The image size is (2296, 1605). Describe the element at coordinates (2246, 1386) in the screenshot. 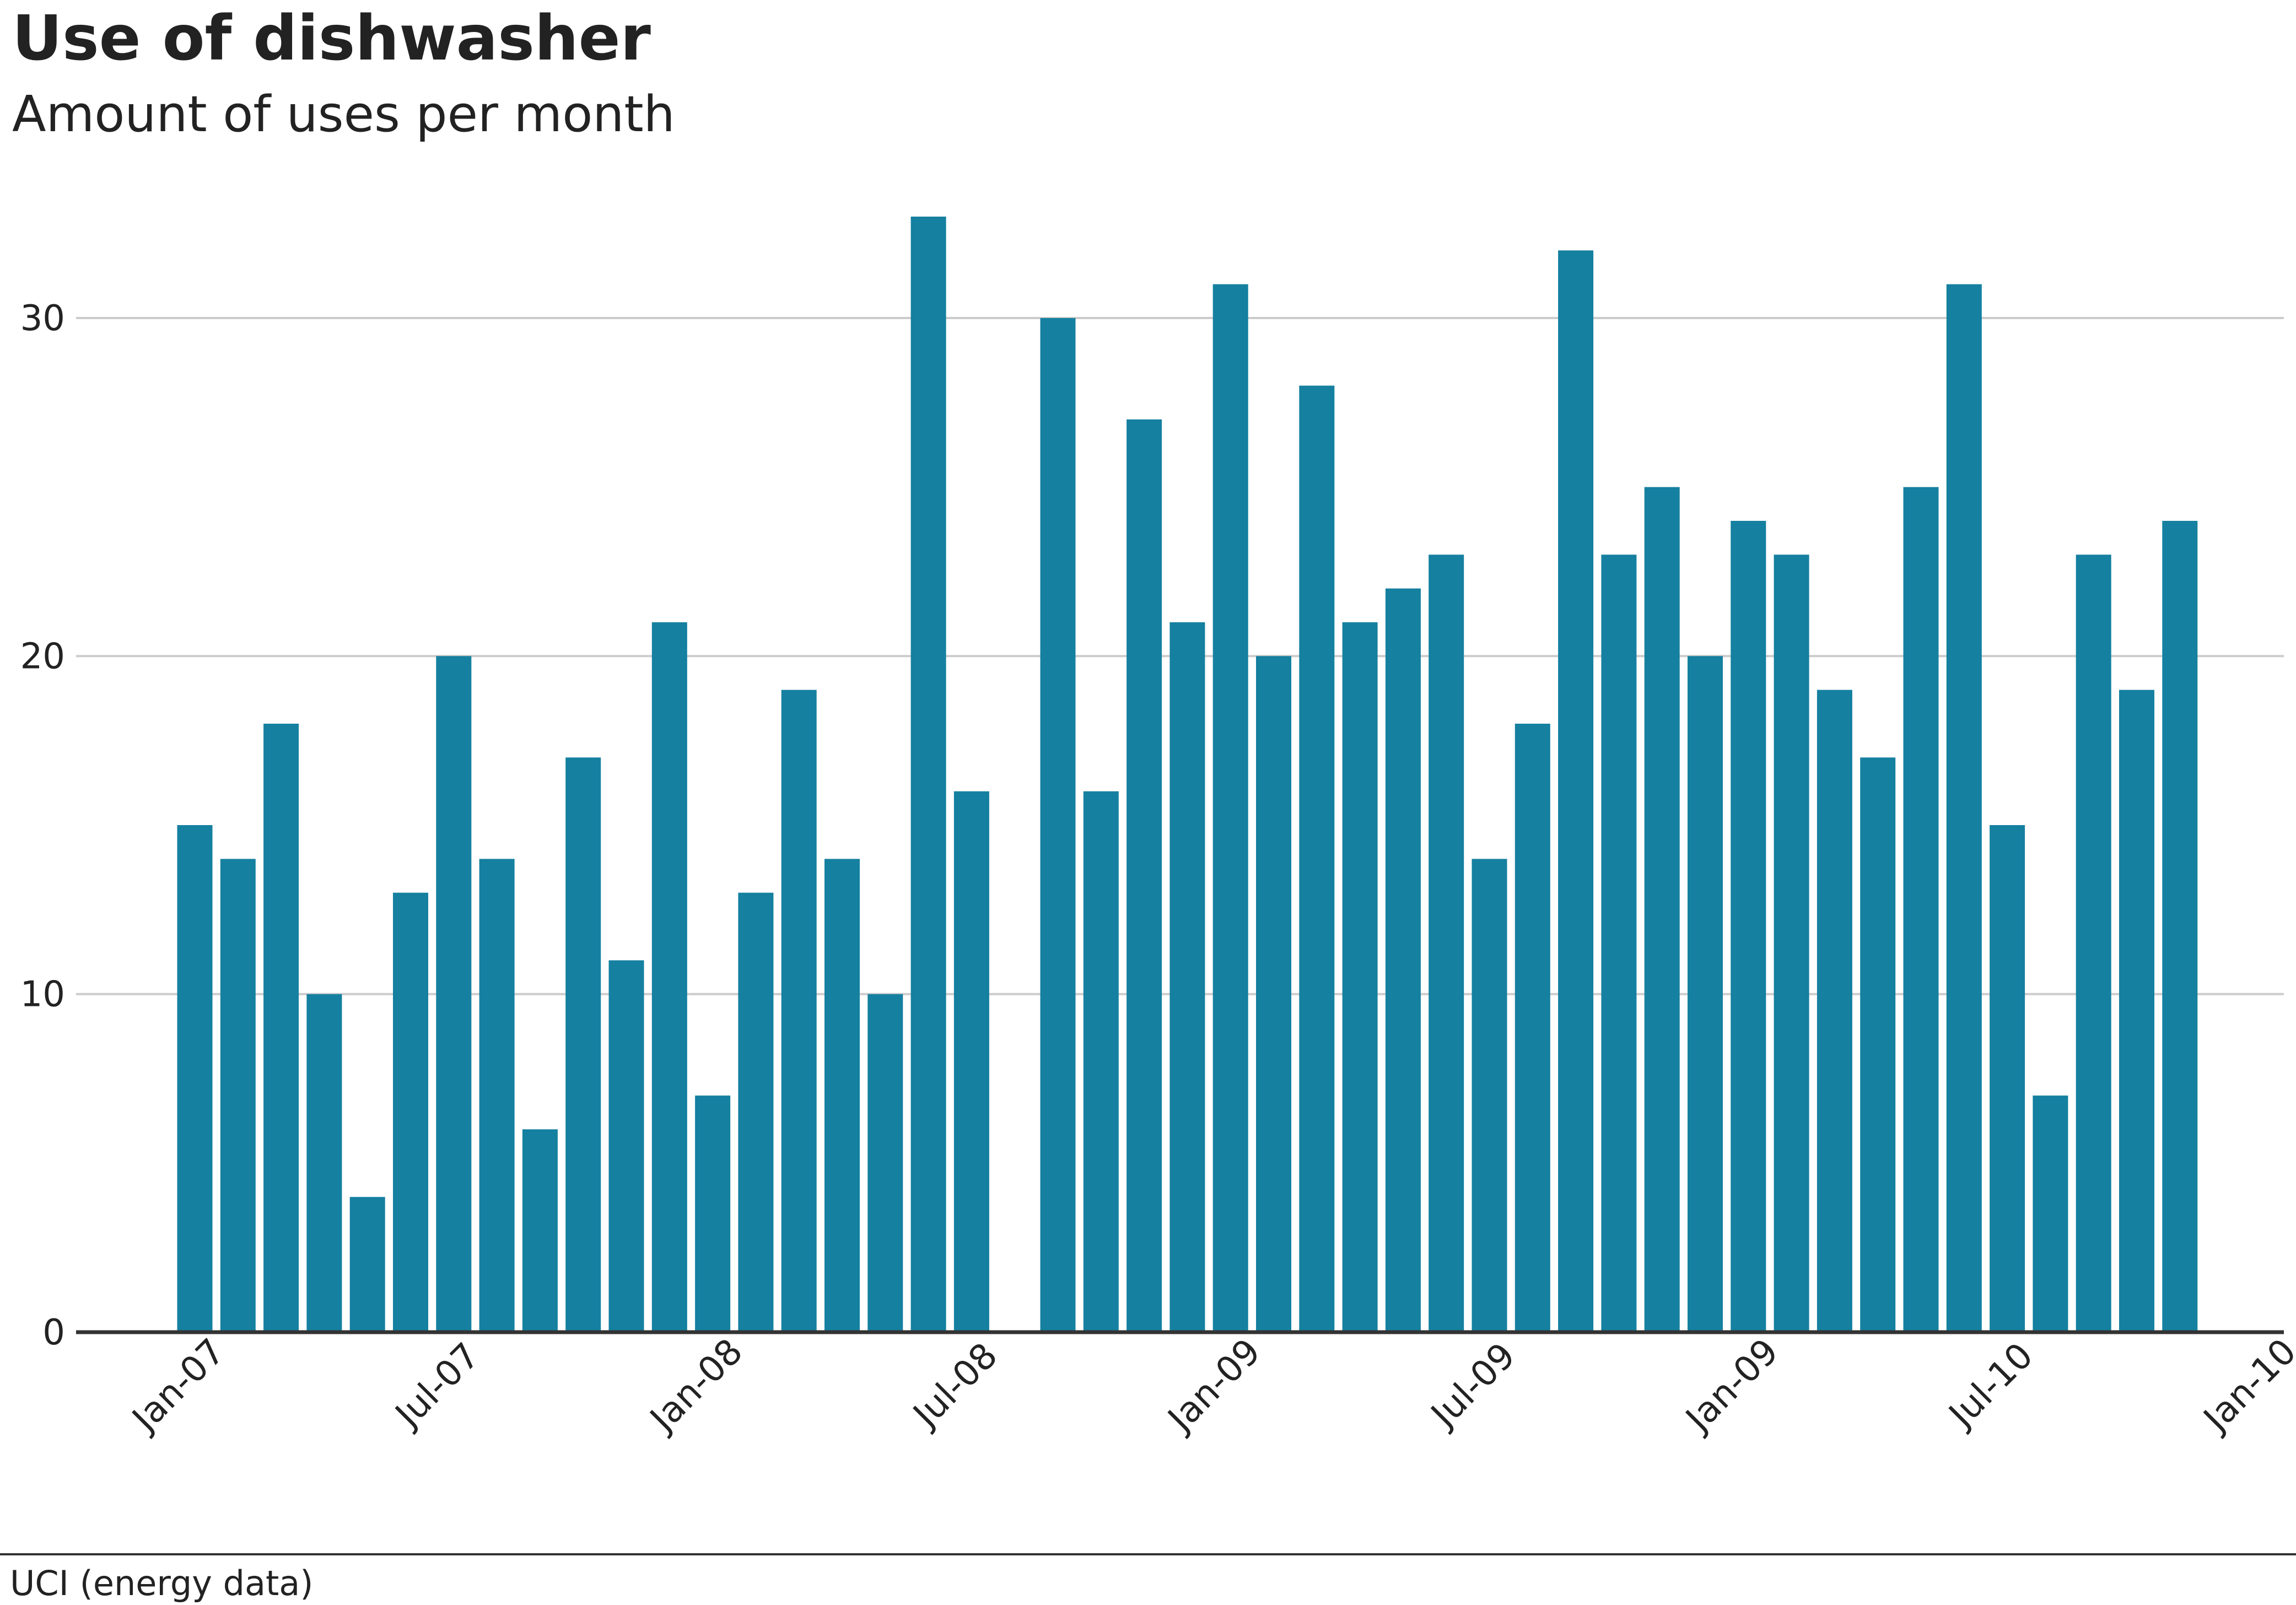

I see `x-tick-label: Jan-10` at that location.